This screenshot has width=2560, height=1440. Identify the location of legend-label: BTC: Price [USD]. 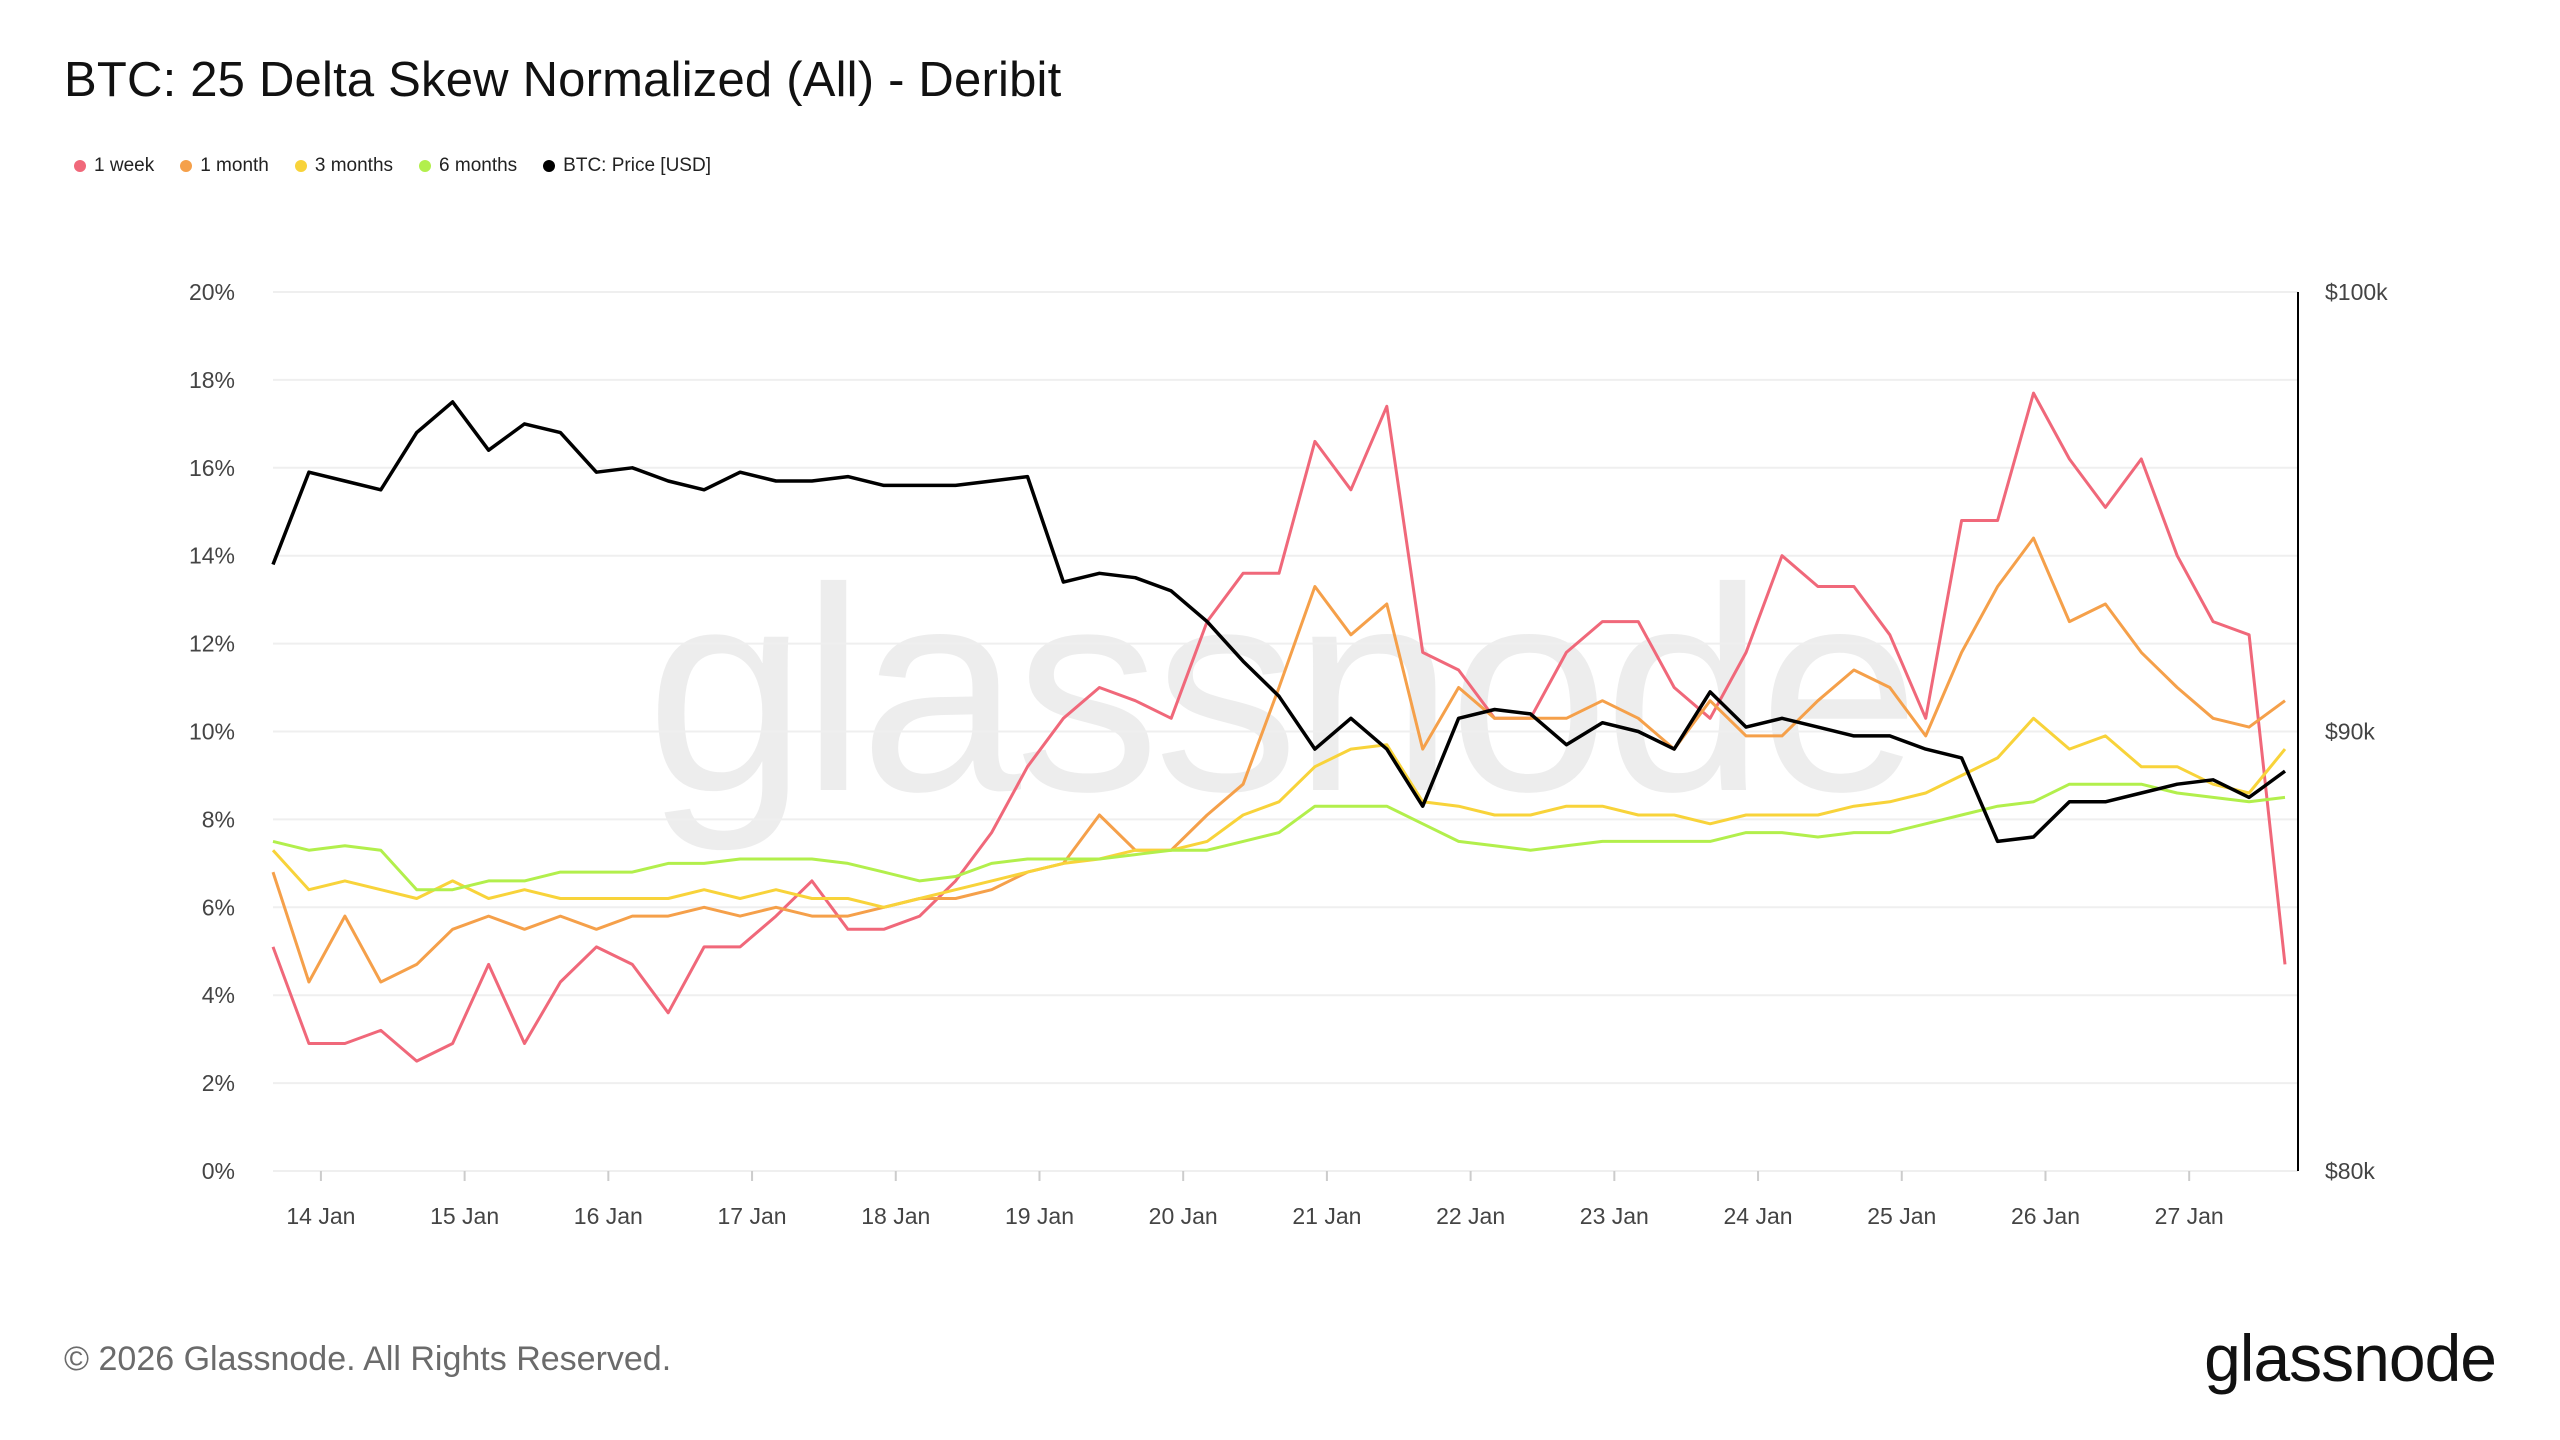
(637, 165).